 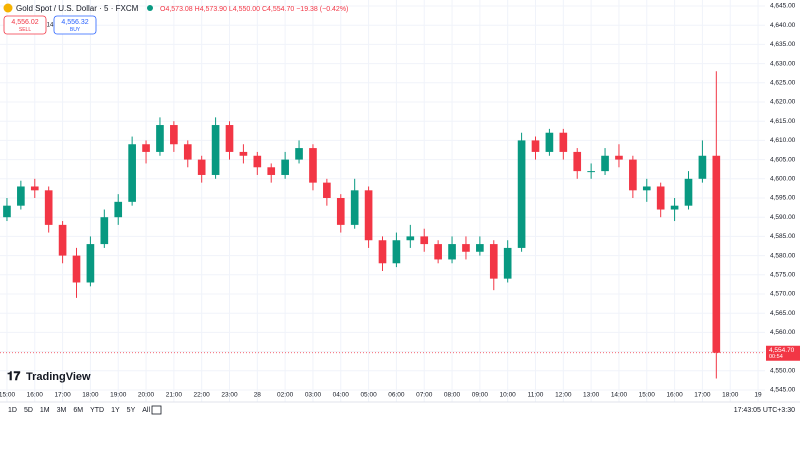 What do you see at coordinates (783, 159) in the screenshot?
I see `y-tick-label: 4,605.00` at bounding box center [783, 159].